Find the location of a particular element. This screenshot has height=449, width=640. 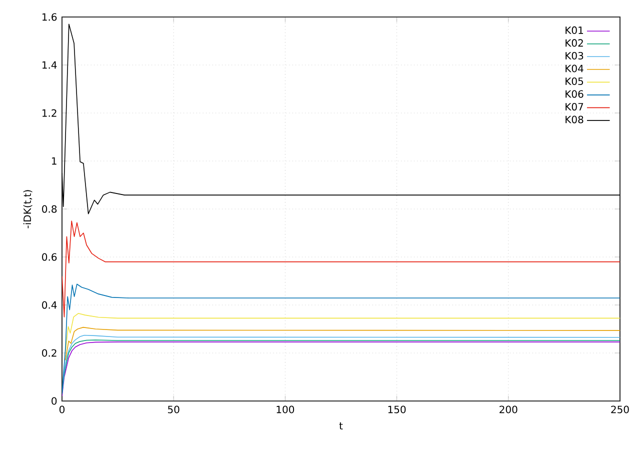

legend-label: K03 is located at coordinates (575, 56).